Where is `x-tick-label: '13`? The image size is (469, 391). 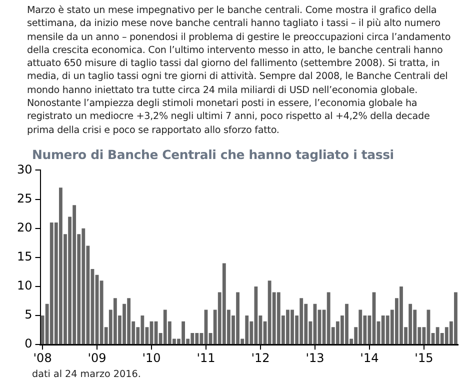 x-tick-label: '13 is located at coordinates (315, 357).